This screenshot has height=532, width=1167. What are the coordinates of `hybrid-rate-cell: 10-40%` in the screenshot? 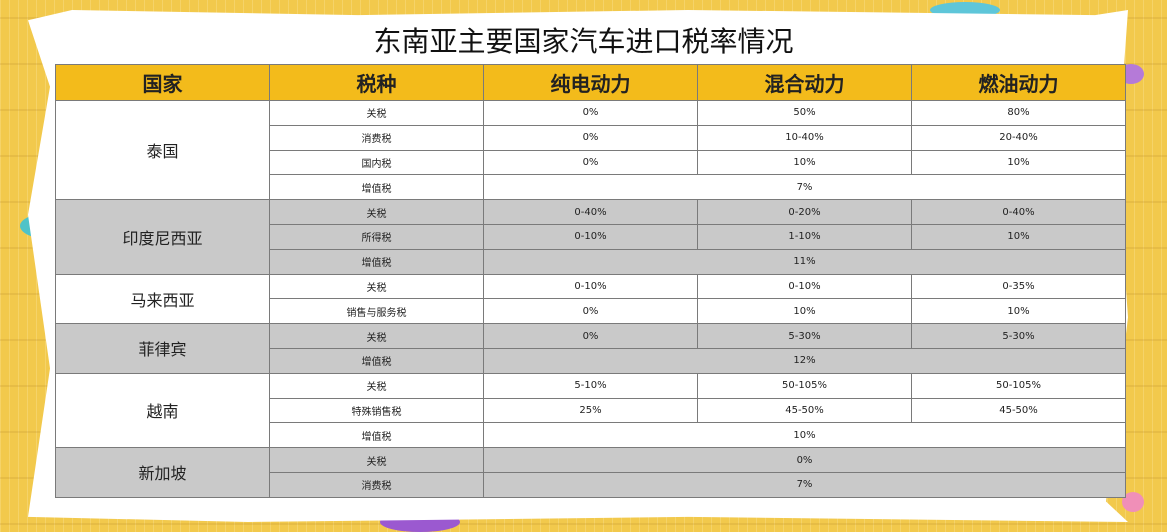 It's located at (804, 137).